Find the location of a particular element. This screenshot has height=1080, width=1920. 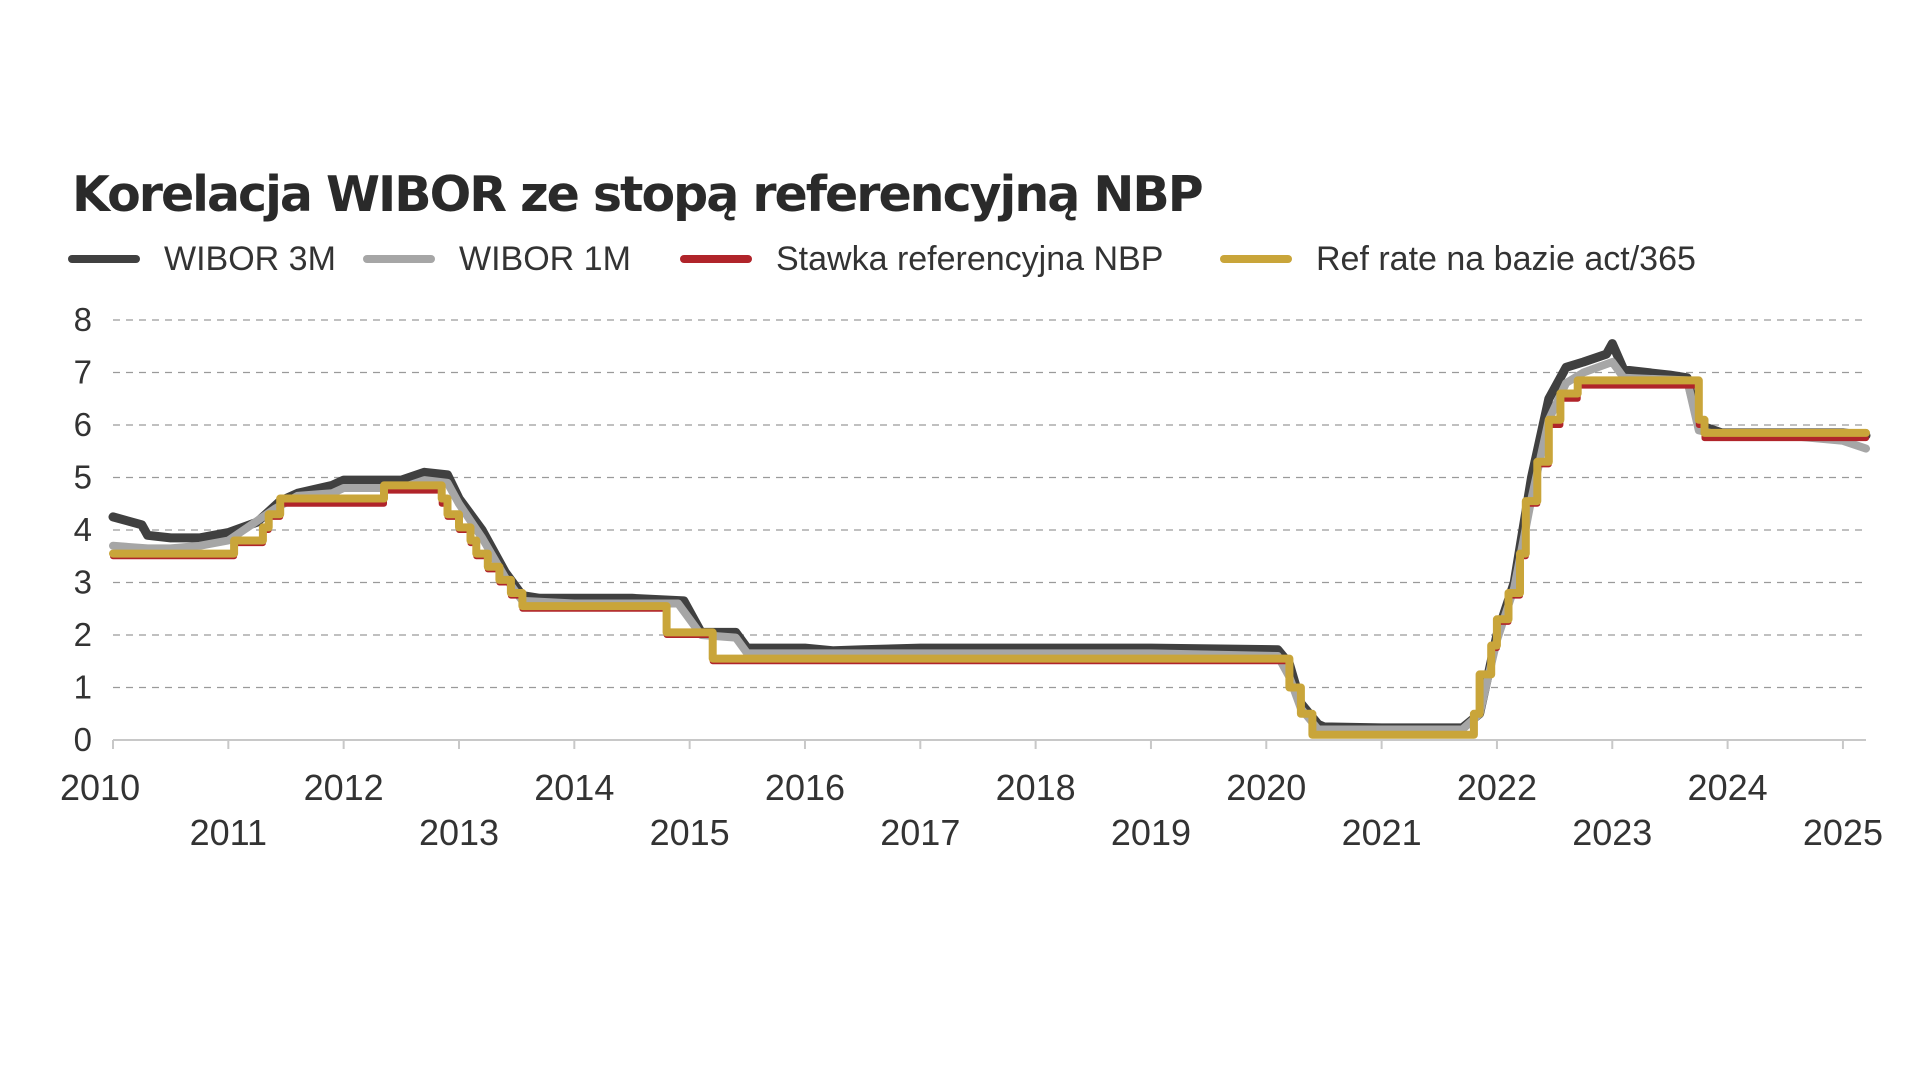

y-tick-label-2: 2 is located at coordinates (83, 634).